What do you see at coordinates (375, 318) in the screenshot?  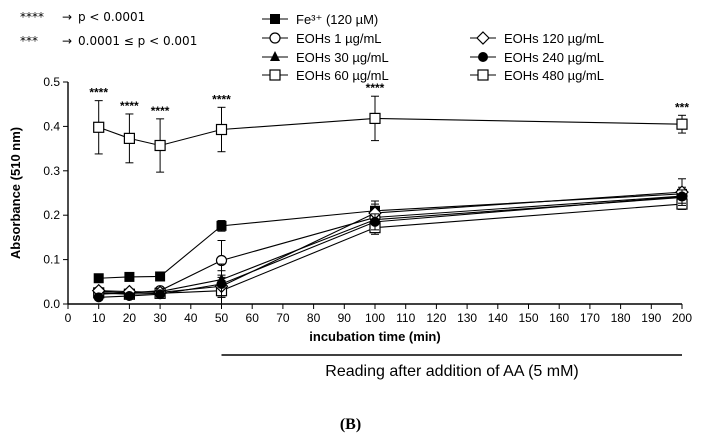 I see `x-tick-label: 100` at bounding box center [375, 318].